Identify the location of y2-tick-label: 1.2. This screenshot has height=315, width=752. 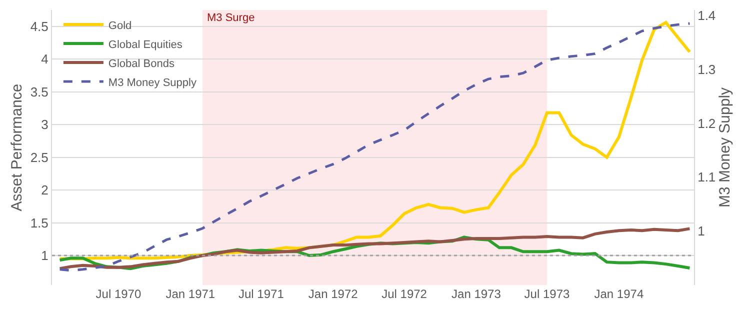
(707, 123).